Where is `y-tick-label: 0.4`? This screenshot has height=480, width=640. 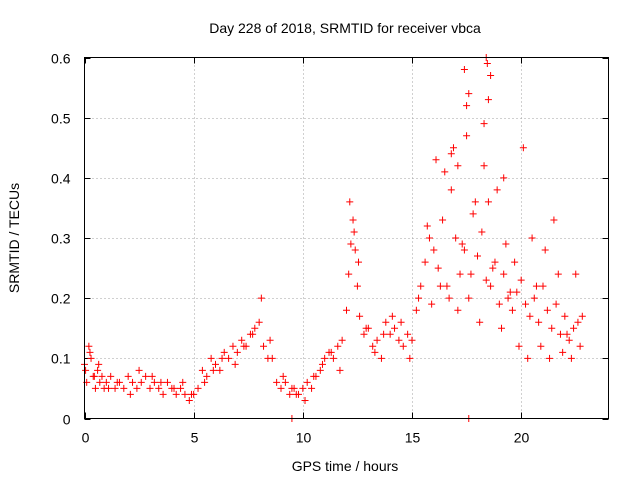
y-tick-label: 0.4 is located at coordinates (61, 179).